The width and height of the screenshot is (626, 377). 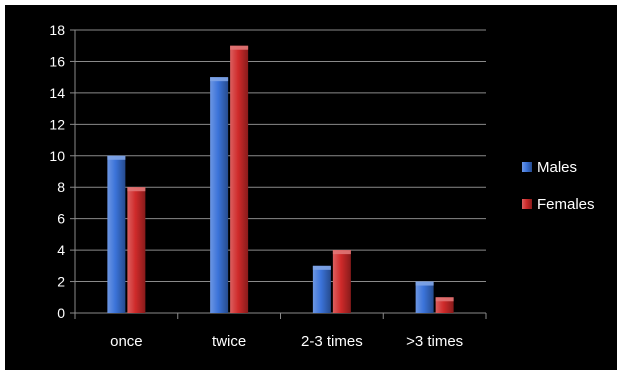 What do you see at coordinates (57, 61) in the screenshot?
I see `y-tick-label: 16` at bounding box center [57, 61].